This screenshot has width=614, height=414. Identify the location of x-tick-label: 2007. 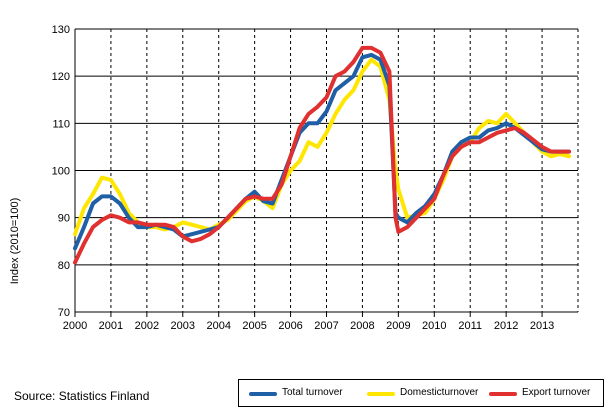
(326, 326).